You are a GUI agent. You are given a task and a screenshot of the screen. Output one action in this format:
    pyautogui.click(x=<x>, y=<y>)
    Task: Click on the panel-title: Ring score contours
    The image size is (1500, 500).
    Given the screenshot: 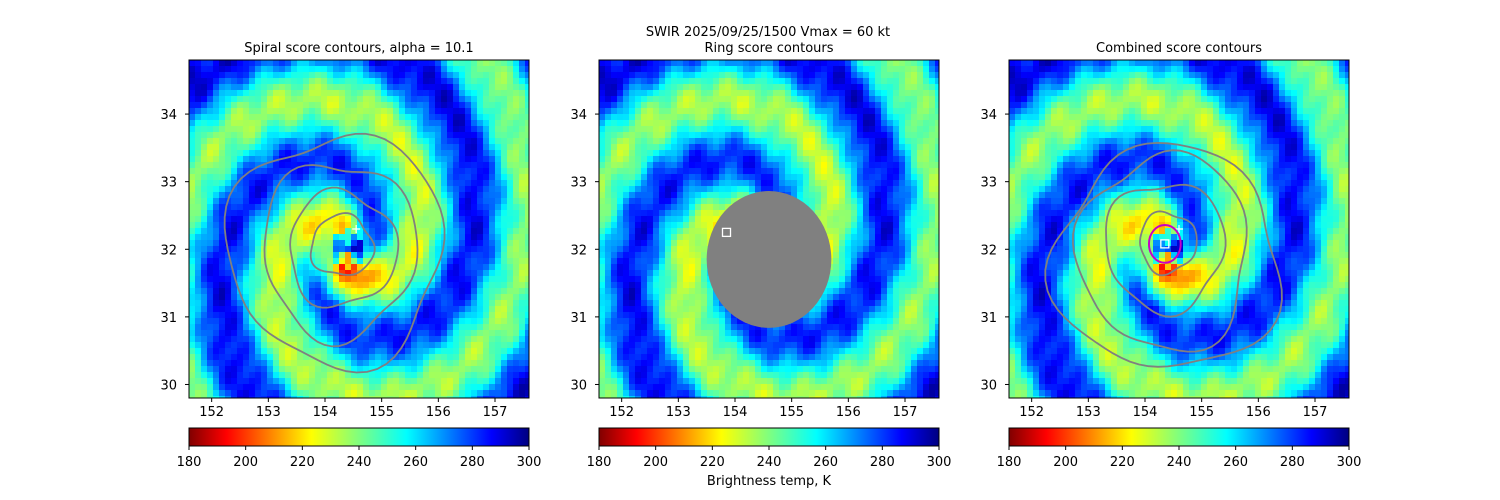 What is the action you would take?
    pyautogui.click(x=768, y=48)
    